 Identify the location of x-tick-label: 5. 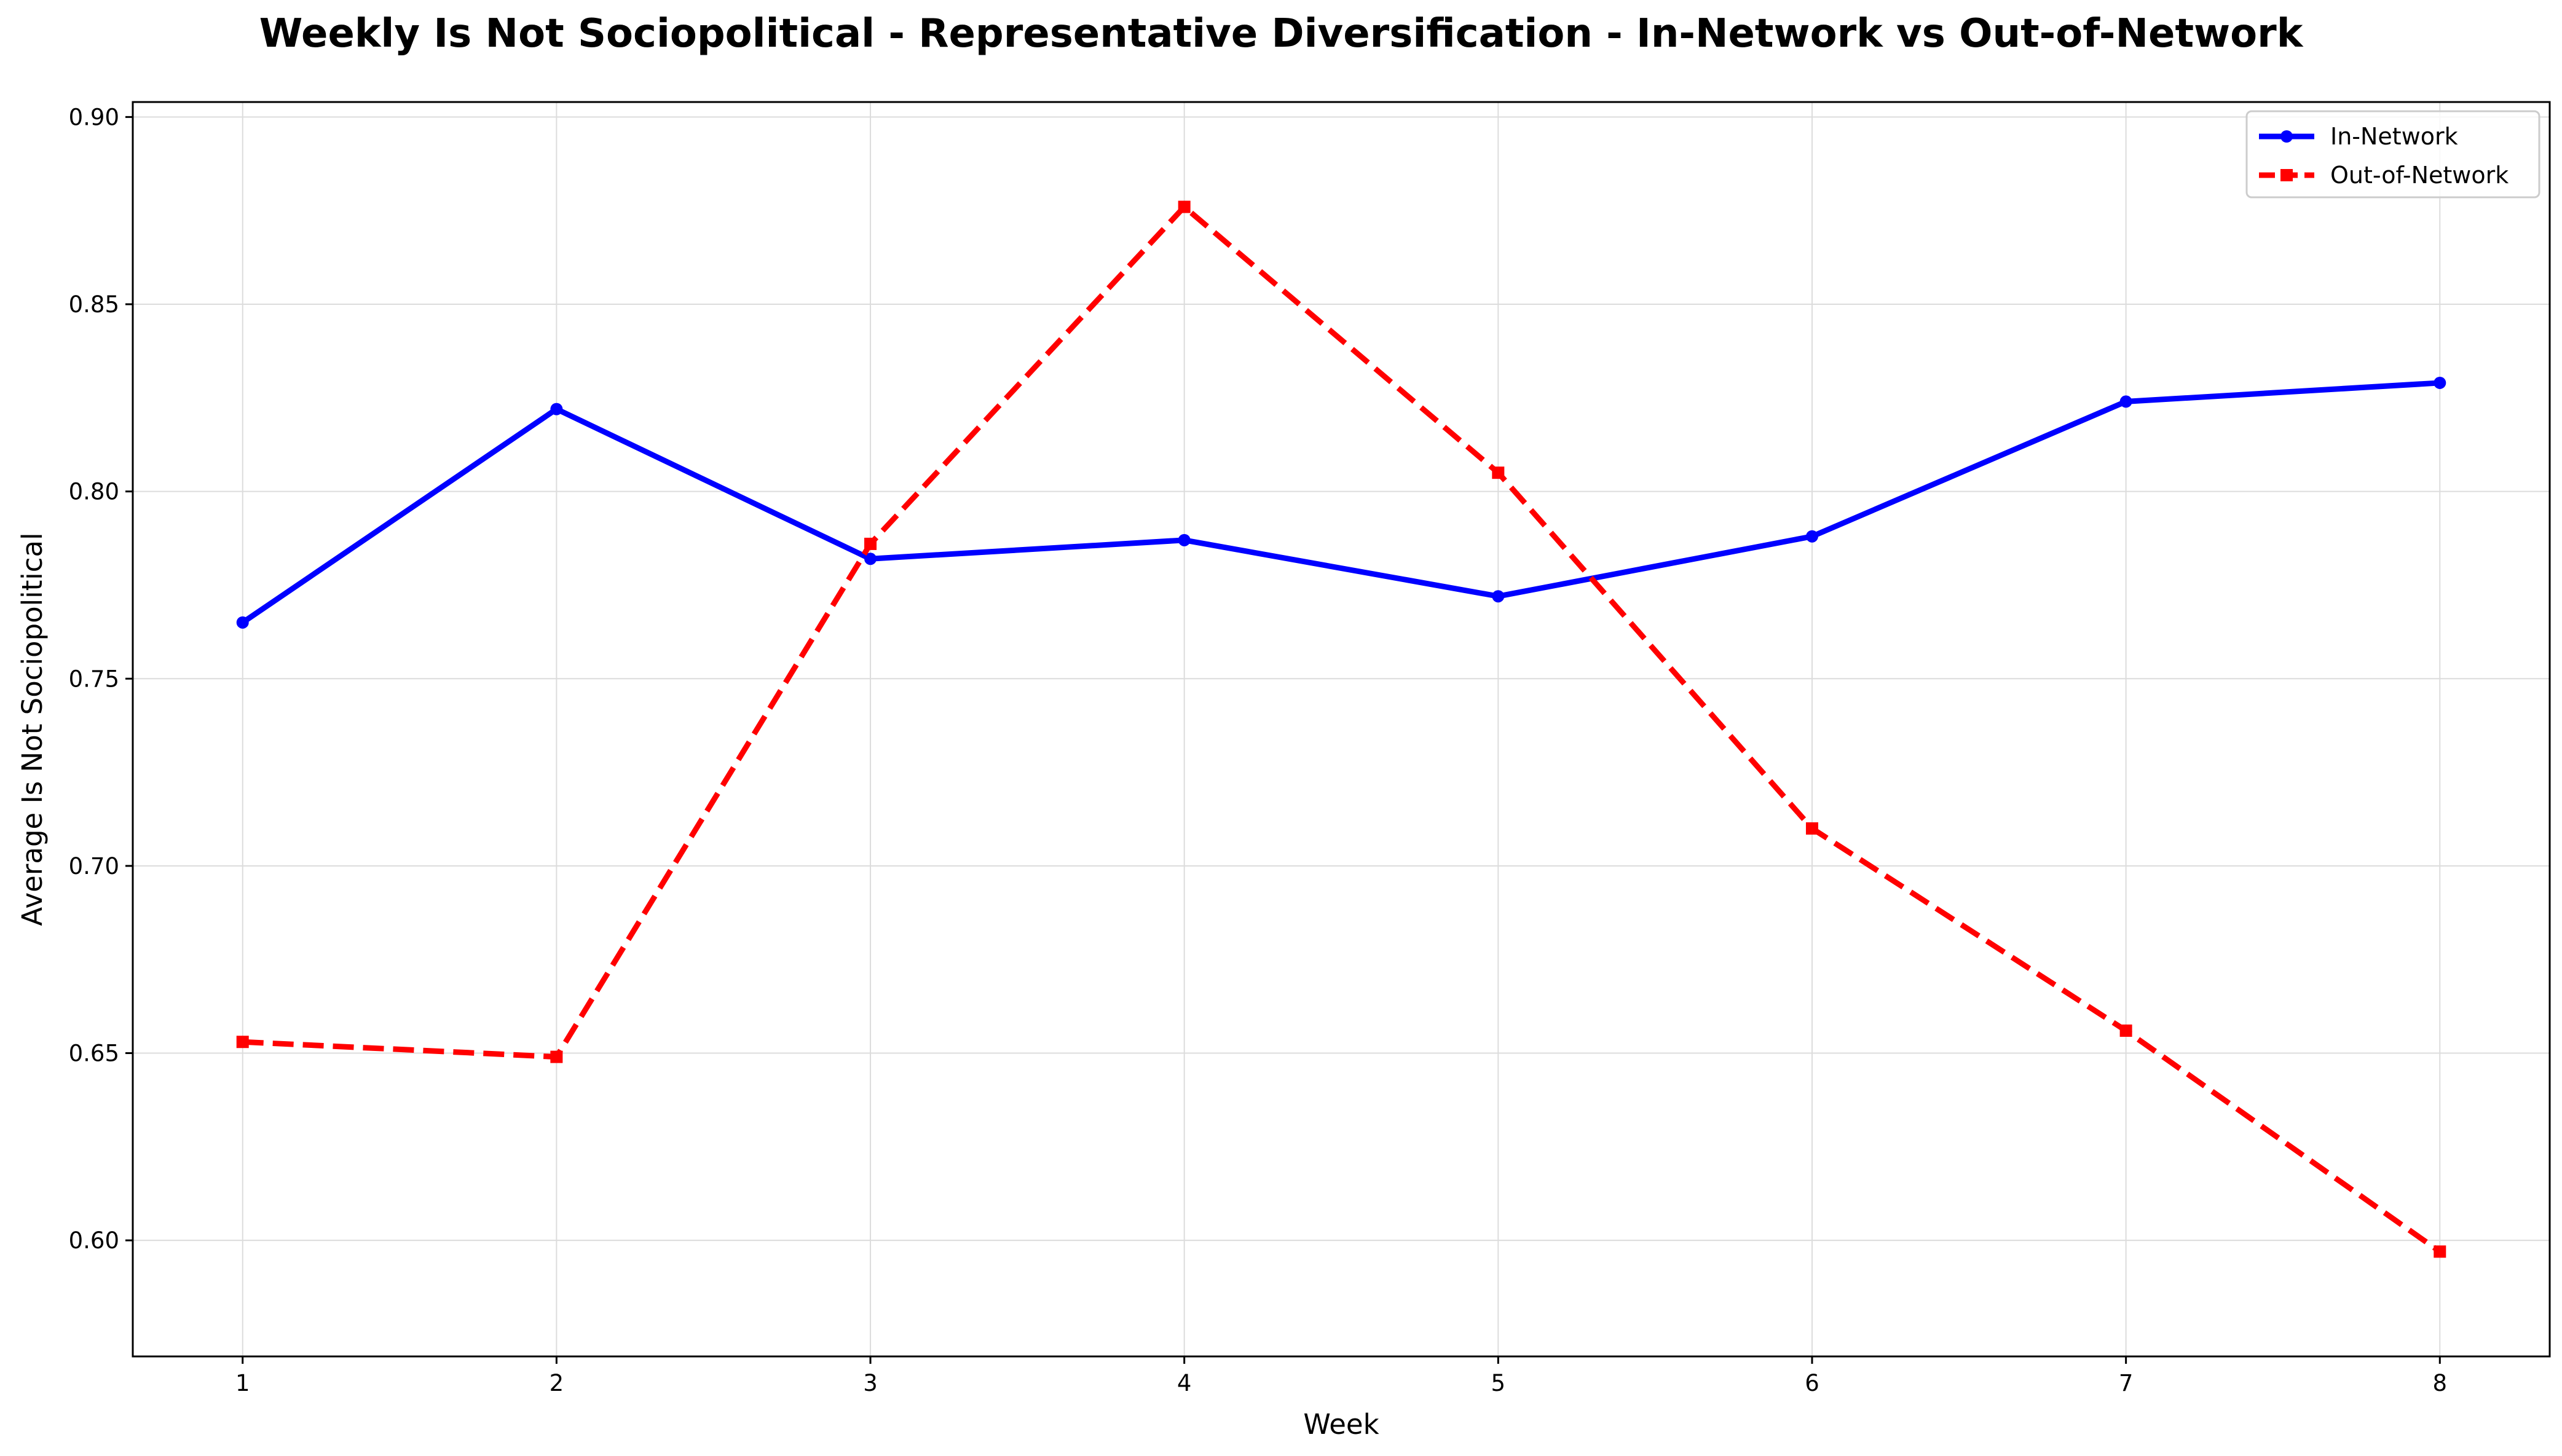
(1498, 1383).